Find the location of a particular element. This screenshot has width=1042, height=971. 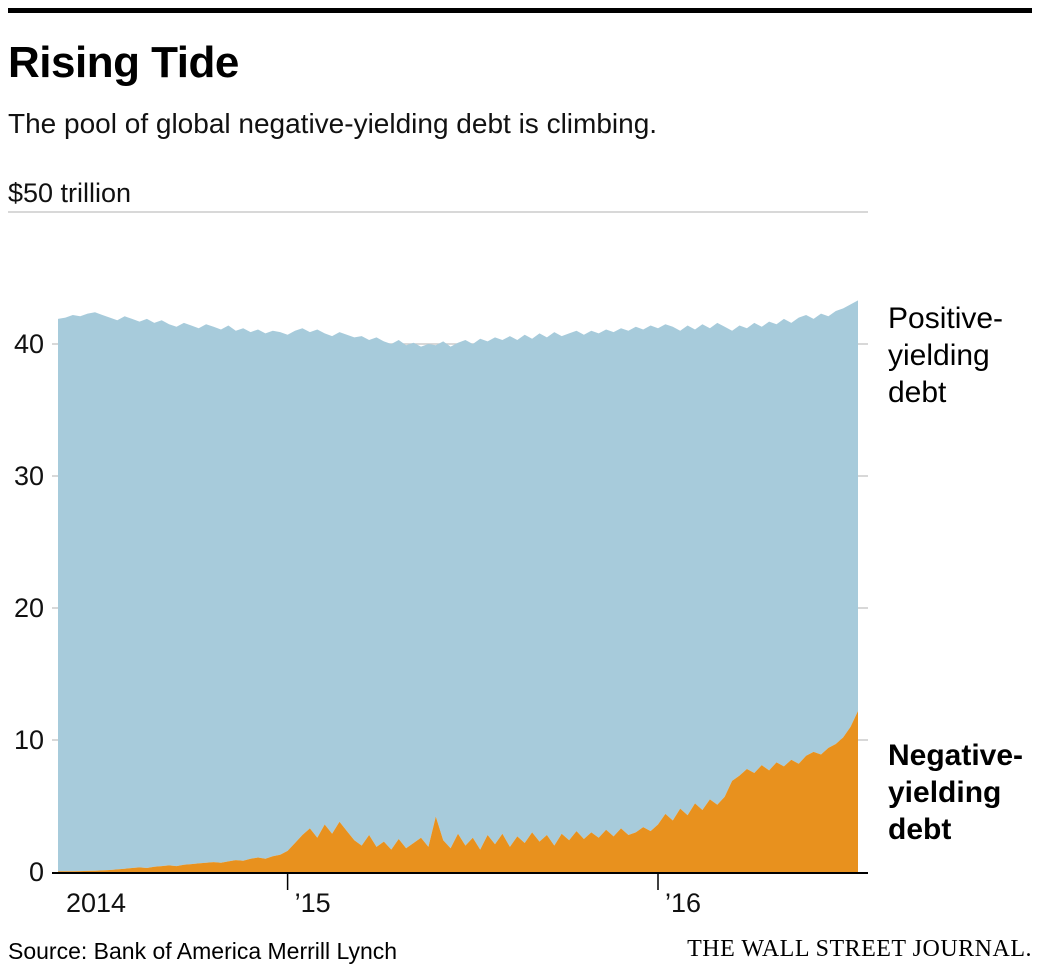

chart-title: Rising Tide is located at coordinates (123, 62).